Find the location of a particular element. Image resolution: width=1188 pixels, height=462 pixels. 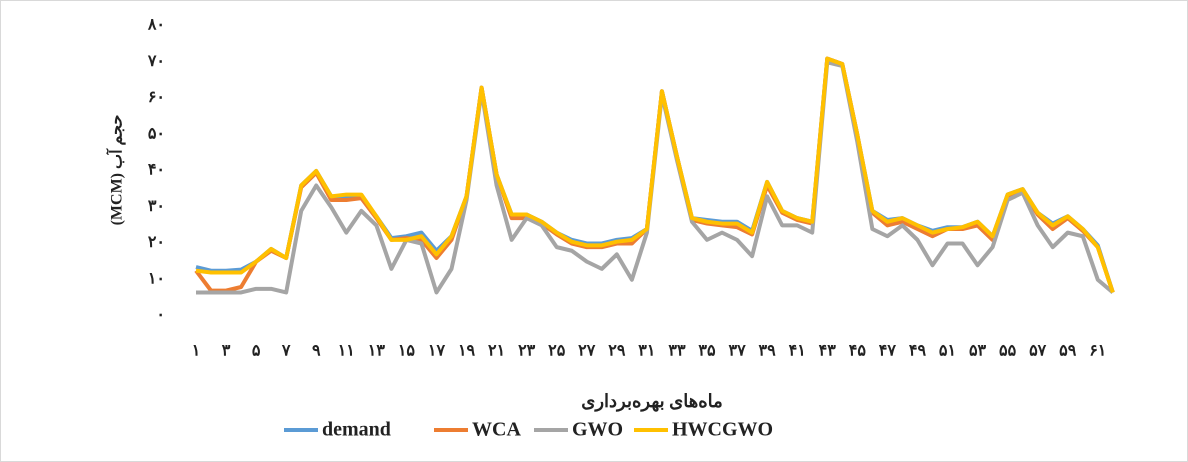

x-tick-label: ۴۹ is located at coordinates (918, 351).